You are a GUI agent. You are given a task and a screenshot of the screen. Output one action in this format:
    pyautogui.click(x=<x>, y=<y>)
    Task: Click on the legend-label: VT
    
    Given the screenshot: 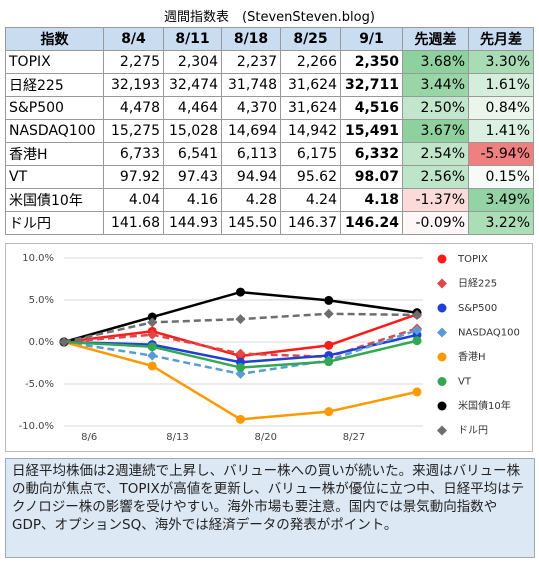 What is the action you would take?
    pyautogui.click(x=465, y=382)
    